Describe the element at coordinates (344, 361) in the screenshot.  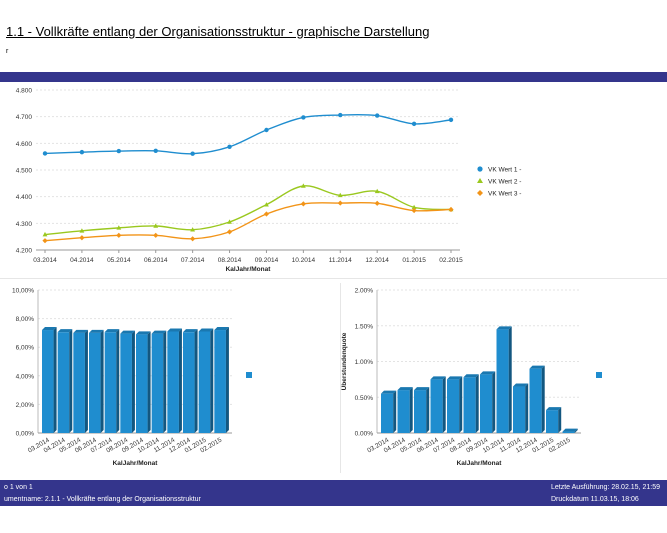
I see `y-axis-label: Überstundenquote` at that location.